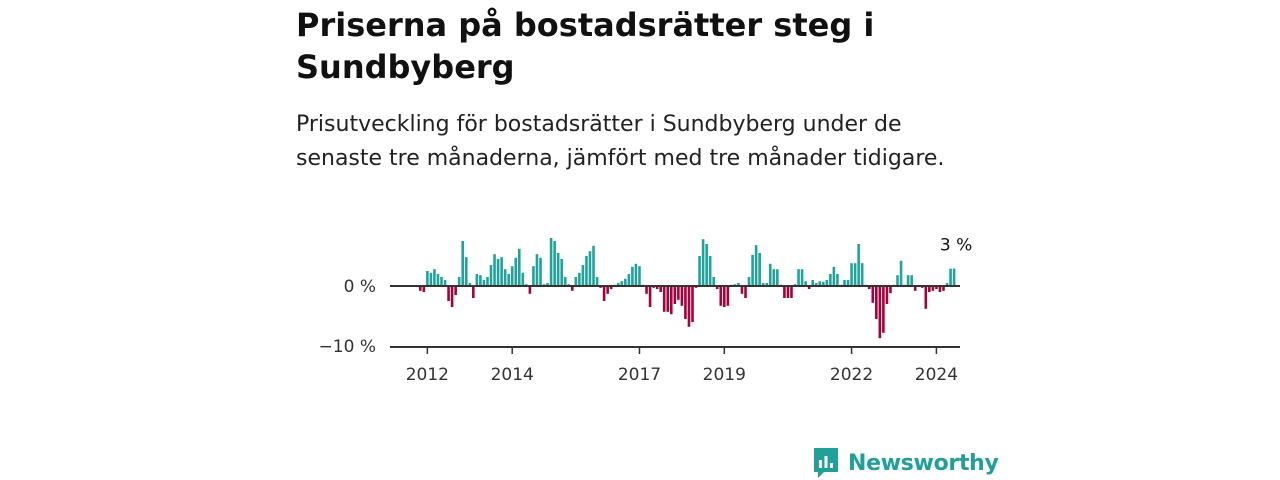 This screenshot has height=480, width=1280. Describe the element at coordinates (851, 375) in the screenshot. I see `x-tick-label: 2022` at that location.